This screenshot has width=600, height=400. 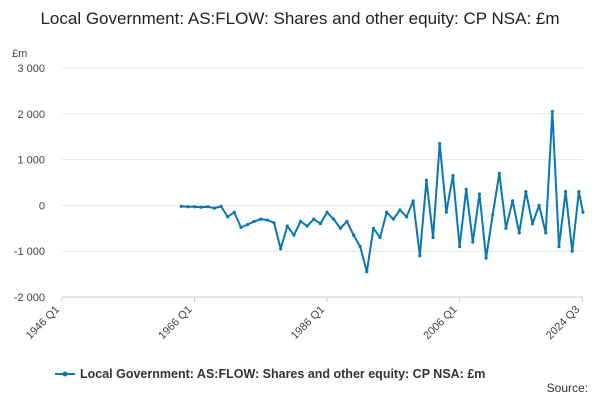 I want to click on y-tick-label: 2 000, so click(x=31, y=115).